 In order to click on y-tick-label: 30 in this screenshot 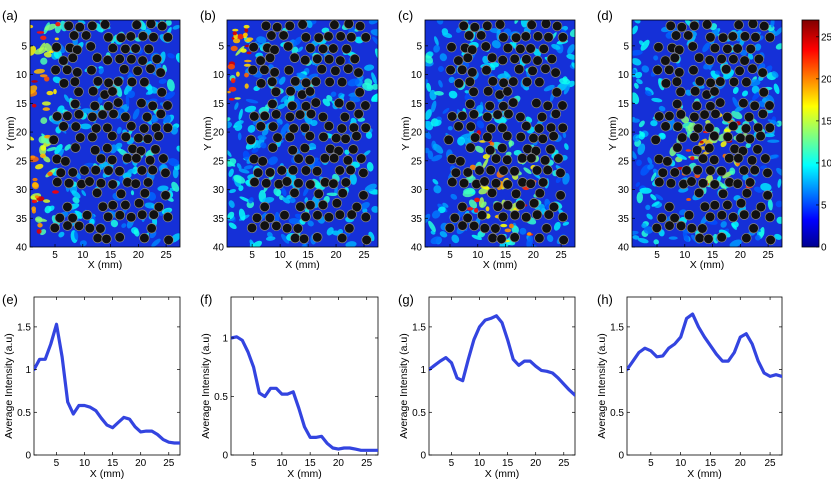, I will do `click(22, 190)`.